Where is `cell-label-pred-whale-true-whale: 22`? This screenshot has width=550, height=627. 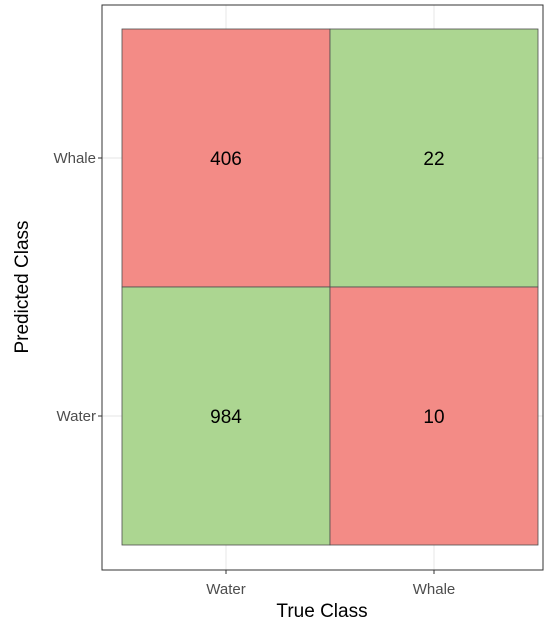 cell-label-pred-whale-true-whale: 22 is located at coordinates (433, 159).